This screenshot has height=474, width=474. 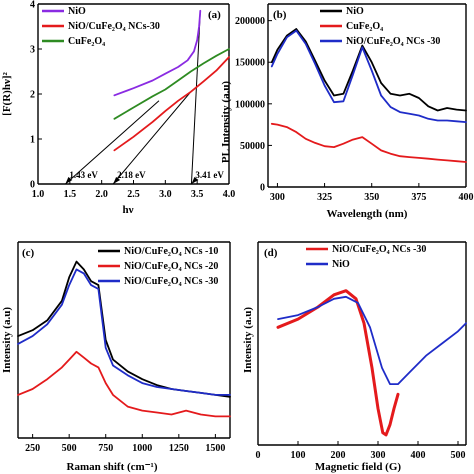 I want to click on panel-b-ytick-label: 50000, so click(x=252, y=146).